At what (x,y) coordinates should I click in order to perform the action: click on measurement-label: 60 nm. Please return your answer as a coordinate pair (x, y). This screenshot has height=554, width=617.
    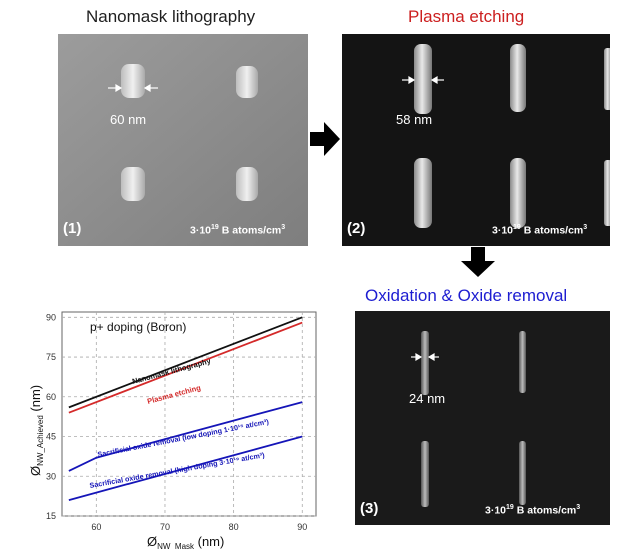
    Looking at the image, I should click on (128, 119).